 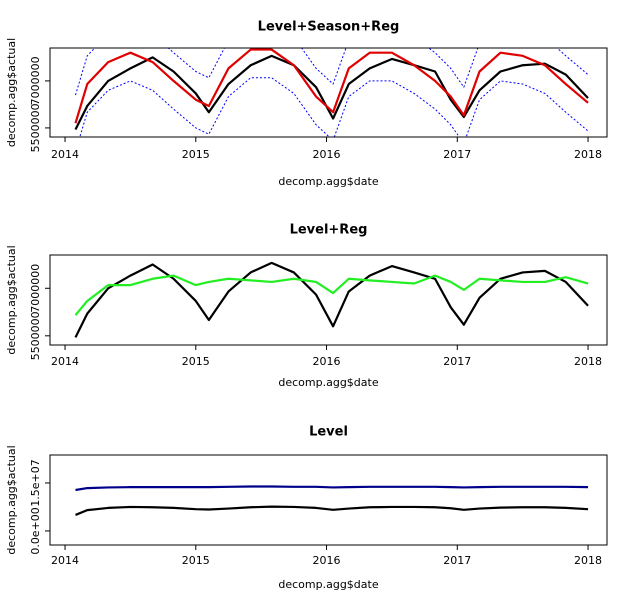 I want to click on y-tick-label: 0.0e+00, so click(x=35, y=530).